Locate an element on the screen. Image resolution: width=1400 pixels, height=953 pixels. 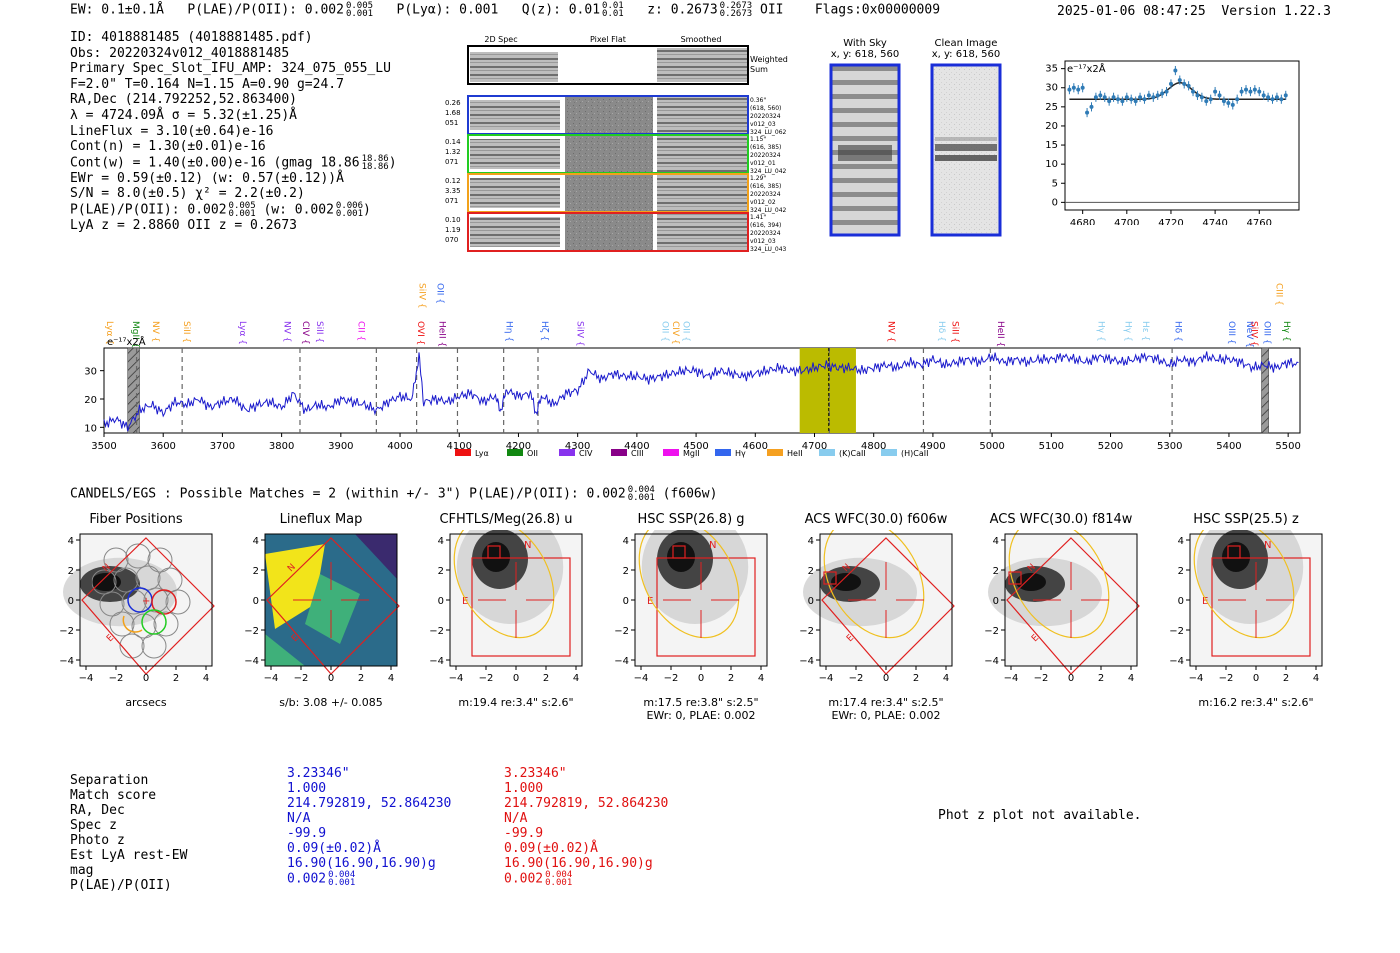
info-contw-text: Cont(w) = 1.40(±0.00)e-16 (gmag 18.86 is located at coordinates (215, 163).